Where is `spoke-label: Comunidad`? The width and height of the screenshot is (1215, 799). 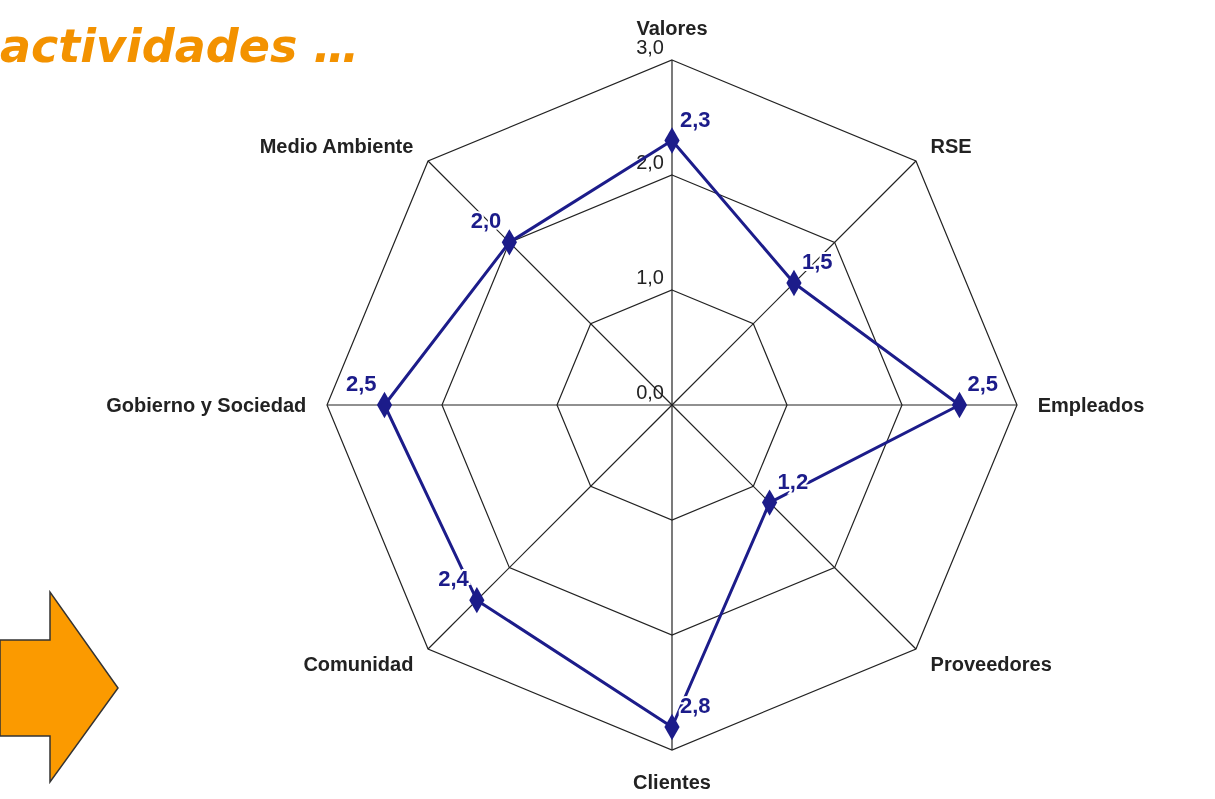 spoke-label: Comunidad is located at coordinates (358, 663).